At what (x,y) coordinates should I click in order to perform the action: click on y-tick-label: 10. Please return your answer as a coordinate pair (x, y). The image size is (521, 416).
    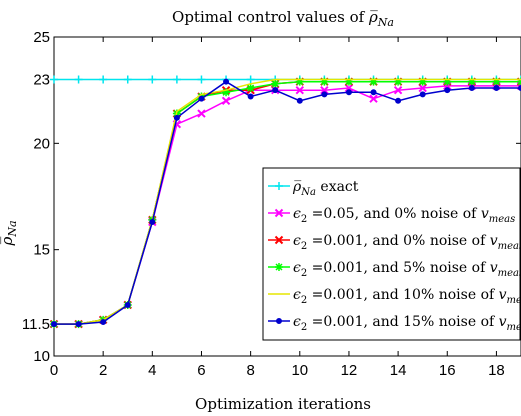
    Looking at the image, I should click on (41, 356).